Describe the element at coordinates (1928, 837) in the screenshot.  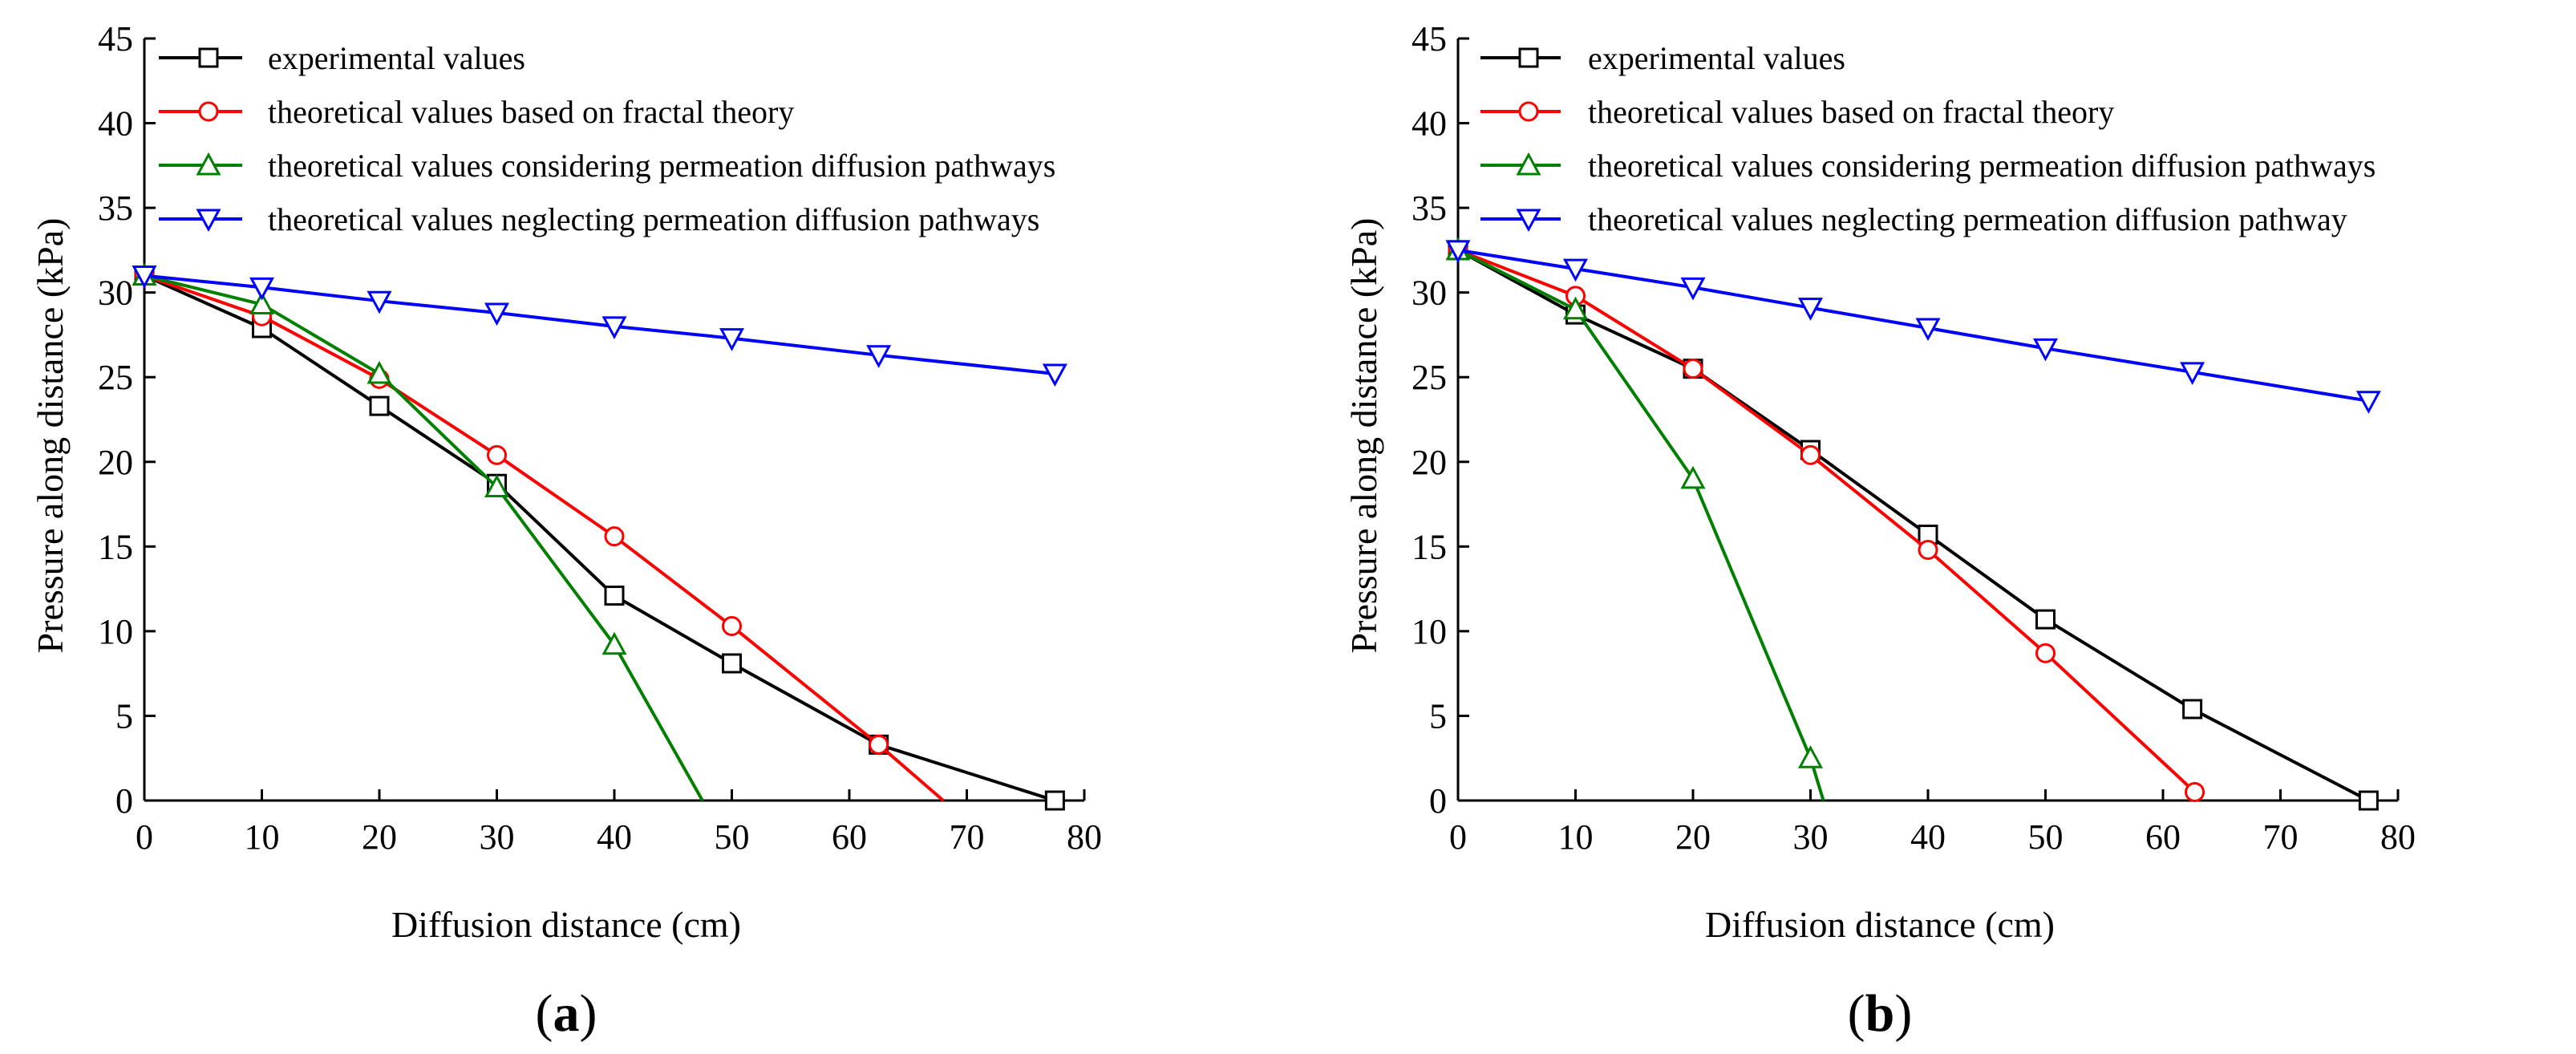
I see `x-tick-label: 40` at that location.